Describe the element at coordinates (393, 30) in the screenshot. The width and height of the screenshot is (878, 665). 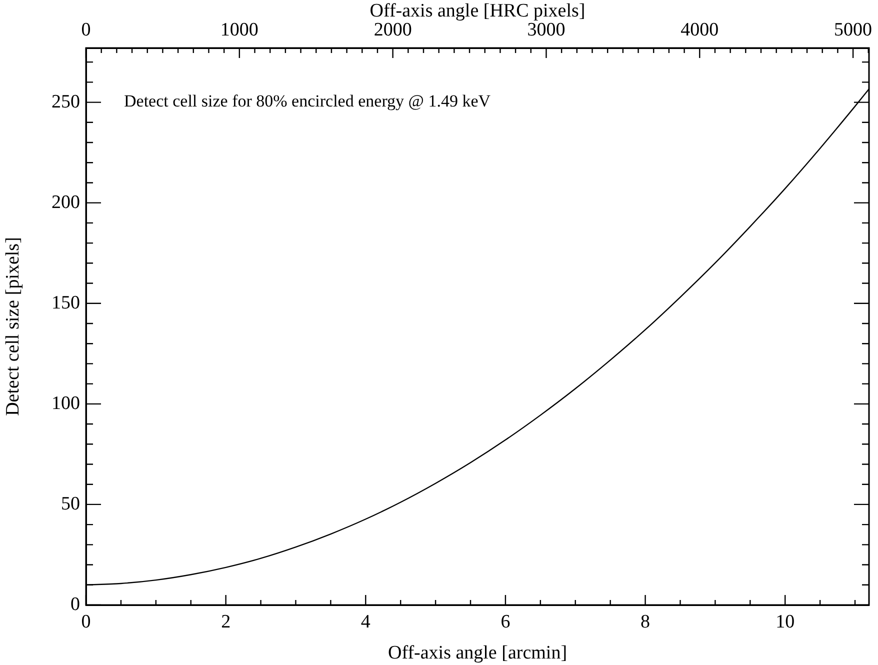
I see `x2-tick-label: 2000` at that location.